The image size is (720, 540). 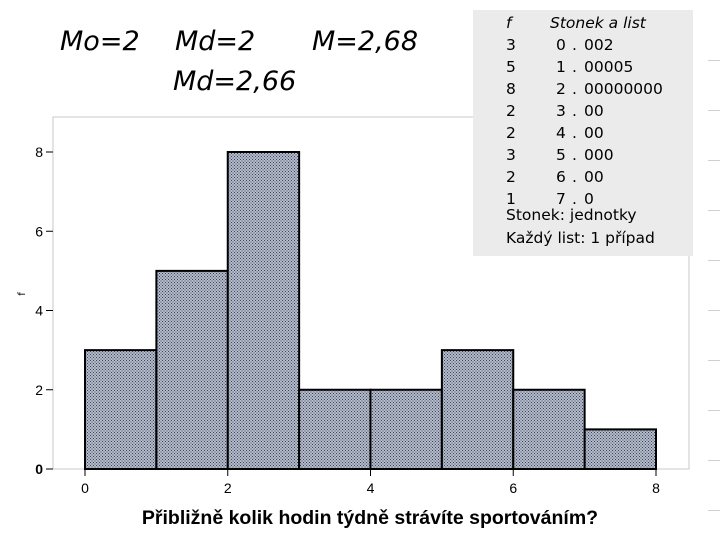 I want to click on y-tick-label: 8, so click(x=39, y=152).